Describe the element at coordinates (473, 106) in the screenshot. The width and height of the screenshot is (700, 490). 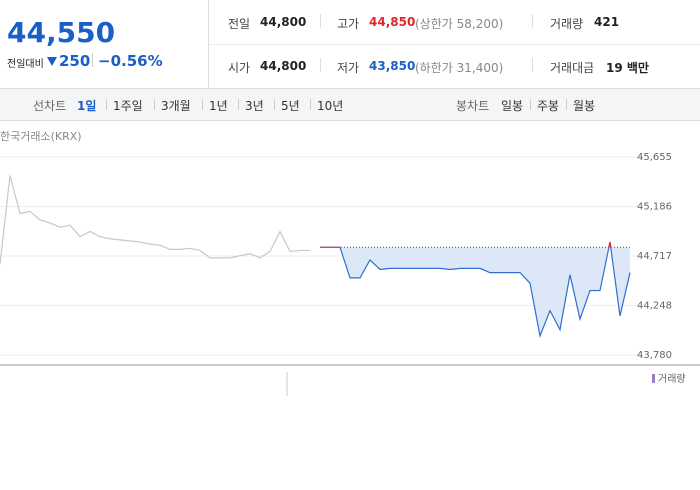
I see `candle-chart-label: 봉차트` at that location.